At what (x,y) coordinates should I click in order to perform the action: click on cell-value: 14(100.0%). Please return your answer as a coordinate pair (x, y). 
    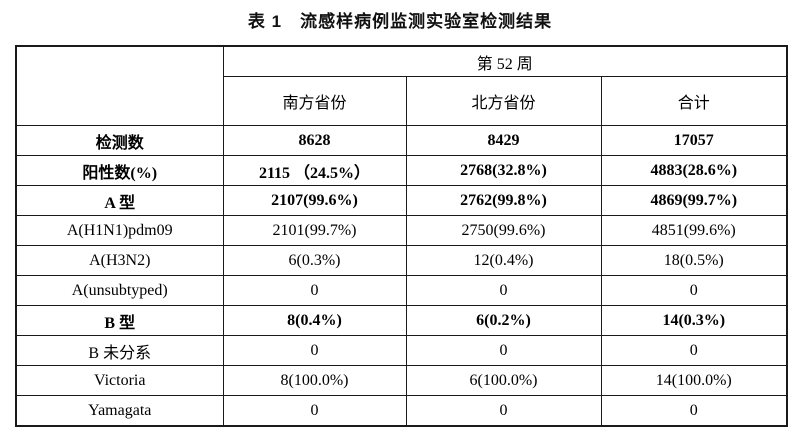
    Looking at the image, I should click on (694, 380).